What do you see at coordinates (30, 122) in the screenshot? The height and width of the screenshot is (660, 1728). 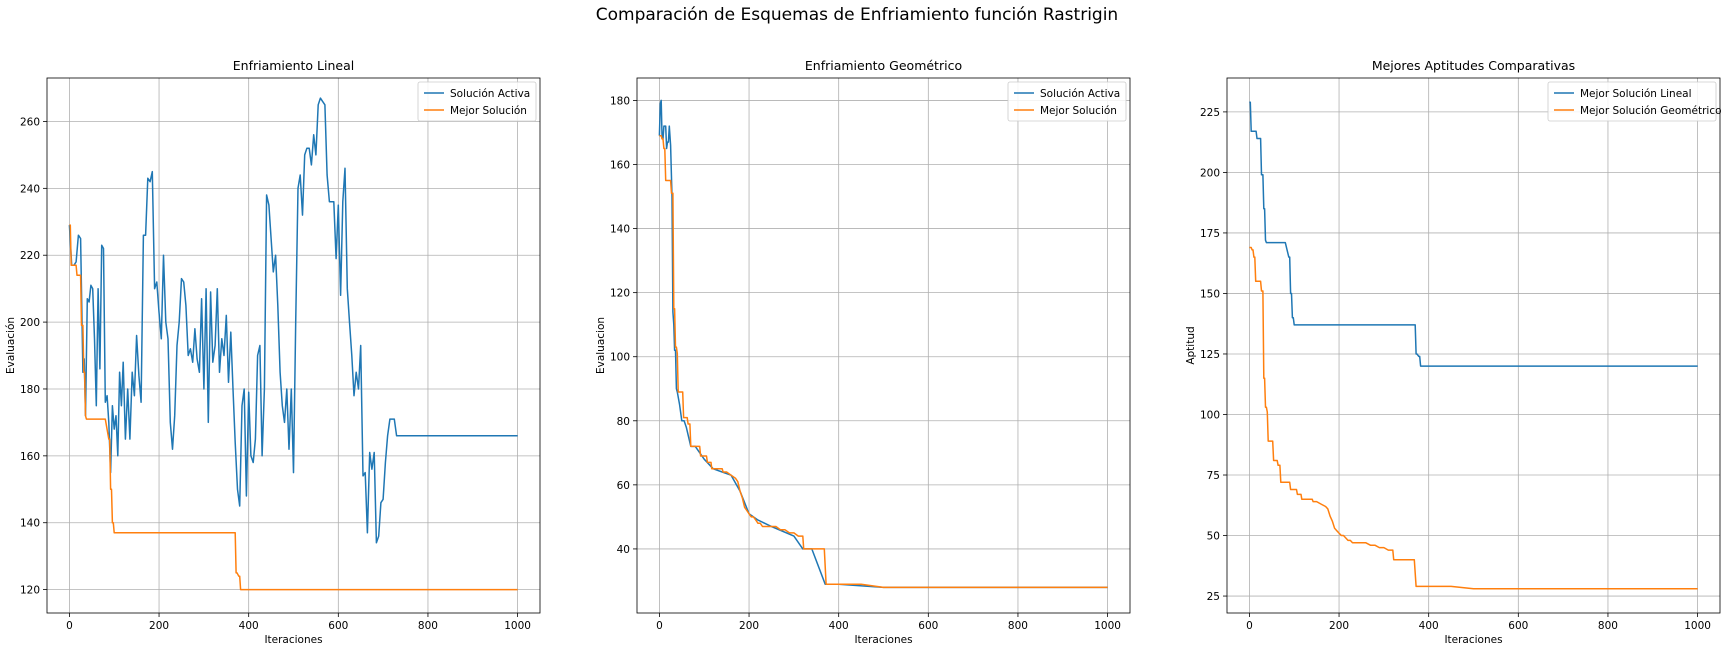 I see `y-tick-label: 260` at bounding box center [30, 122].